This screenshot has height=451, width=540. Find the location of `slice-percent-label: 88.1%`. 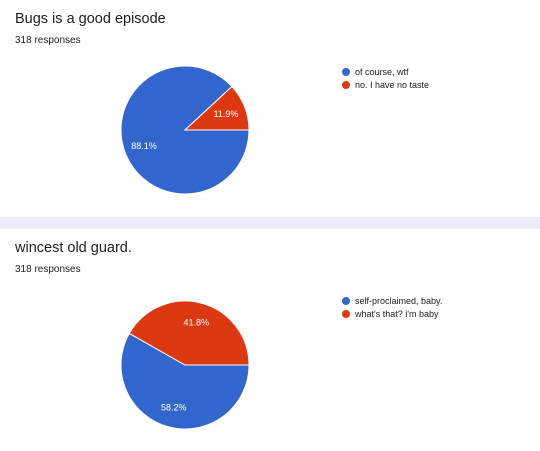

slice-percent-label: 88.1% is located at coordinates (144, 146).